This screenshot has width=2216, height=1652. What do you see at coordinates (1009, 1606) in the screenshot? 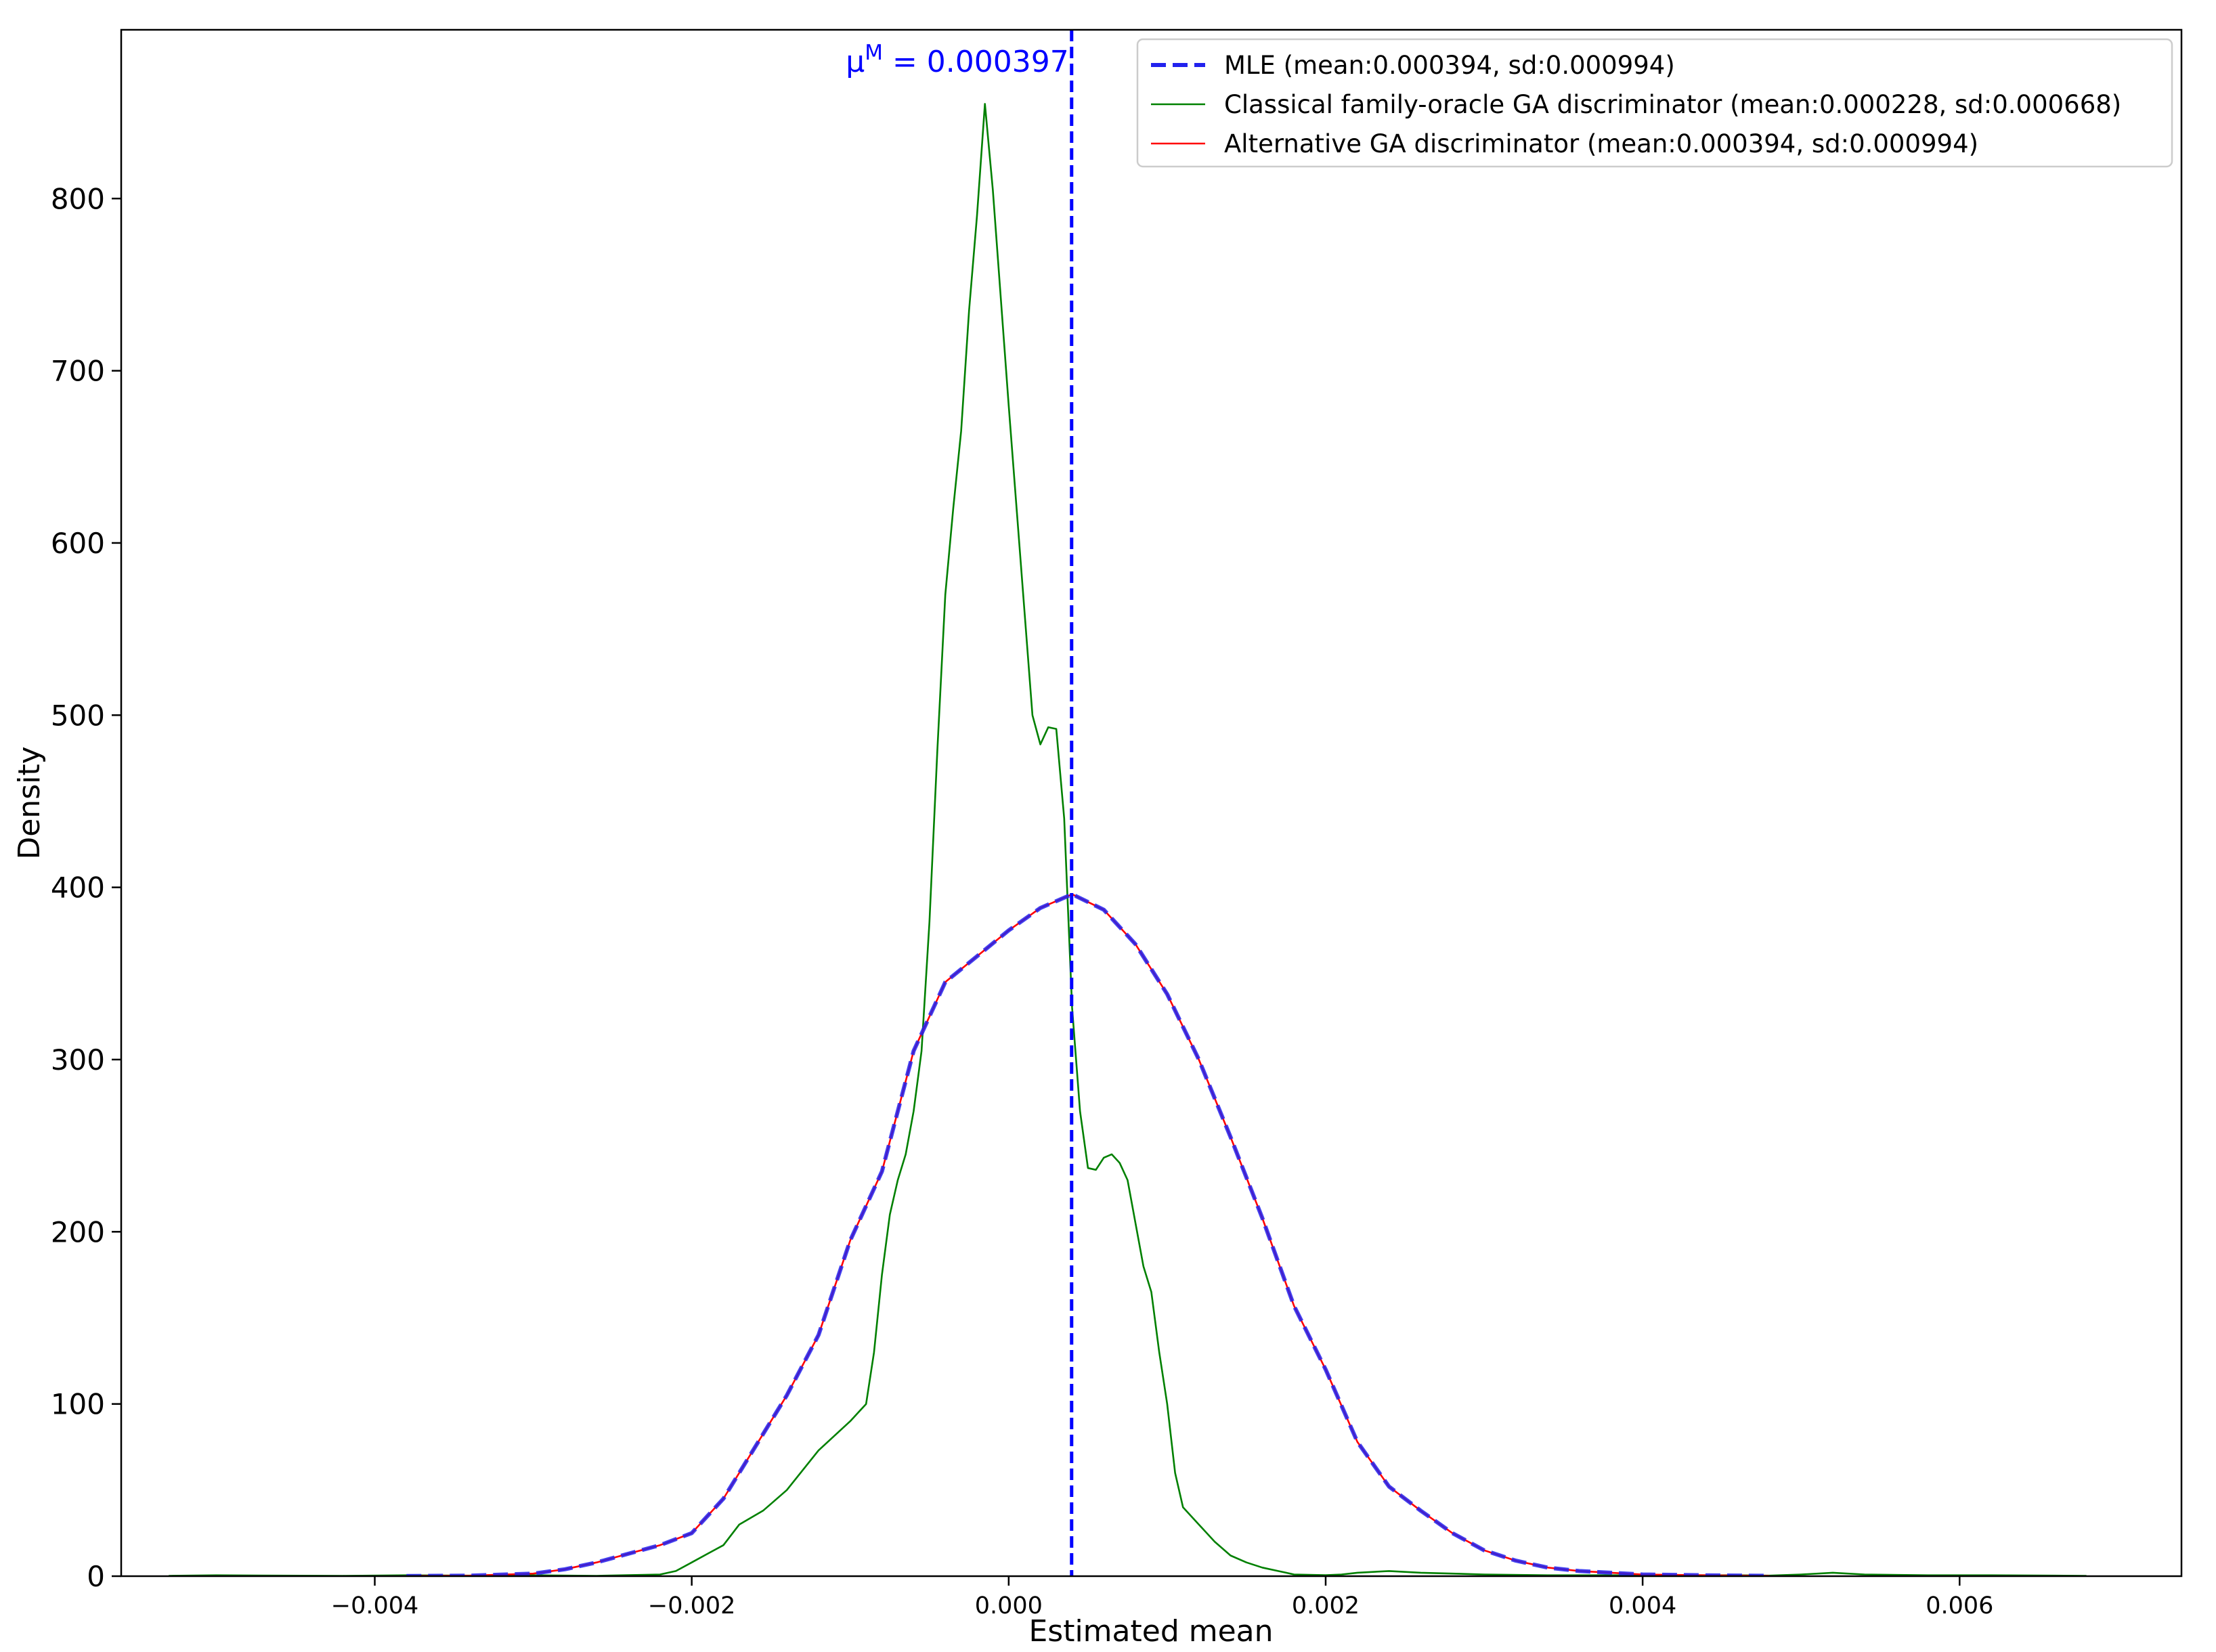
I see `x-tick-label: 0.000` at bounding box center [1009, 1606].